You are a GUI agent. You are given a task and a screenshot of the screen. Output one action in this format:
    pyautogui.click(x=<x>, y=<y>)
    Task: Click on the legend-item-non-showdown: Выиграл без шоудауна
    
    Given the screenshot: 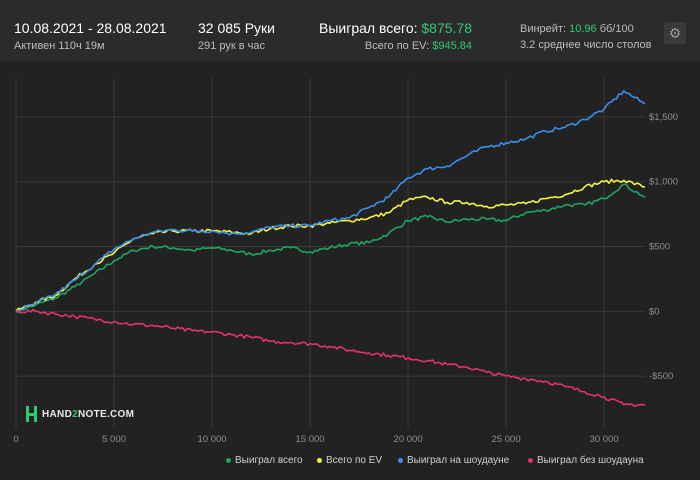 What is the action you would take?
    pyautogui.click(x=586, y=460)
    